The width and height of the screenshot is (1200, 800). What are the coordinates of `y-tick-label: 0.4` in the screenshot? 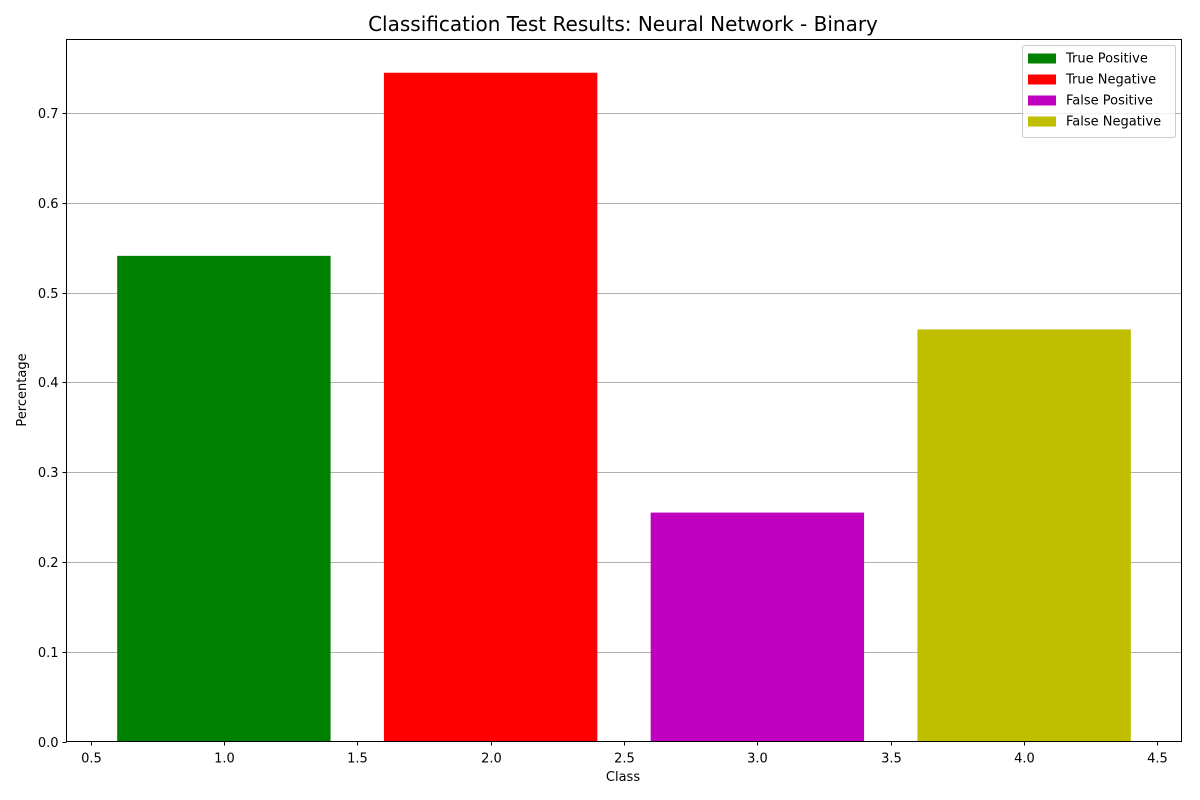 It's located at (48, 383).